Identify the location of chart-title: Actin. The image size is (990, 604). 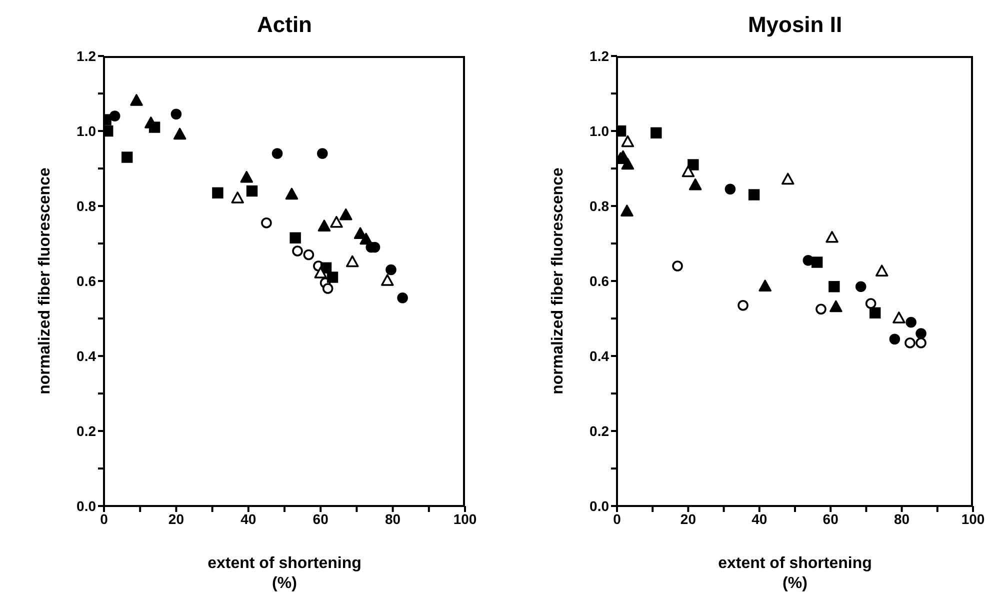
(284, 25).